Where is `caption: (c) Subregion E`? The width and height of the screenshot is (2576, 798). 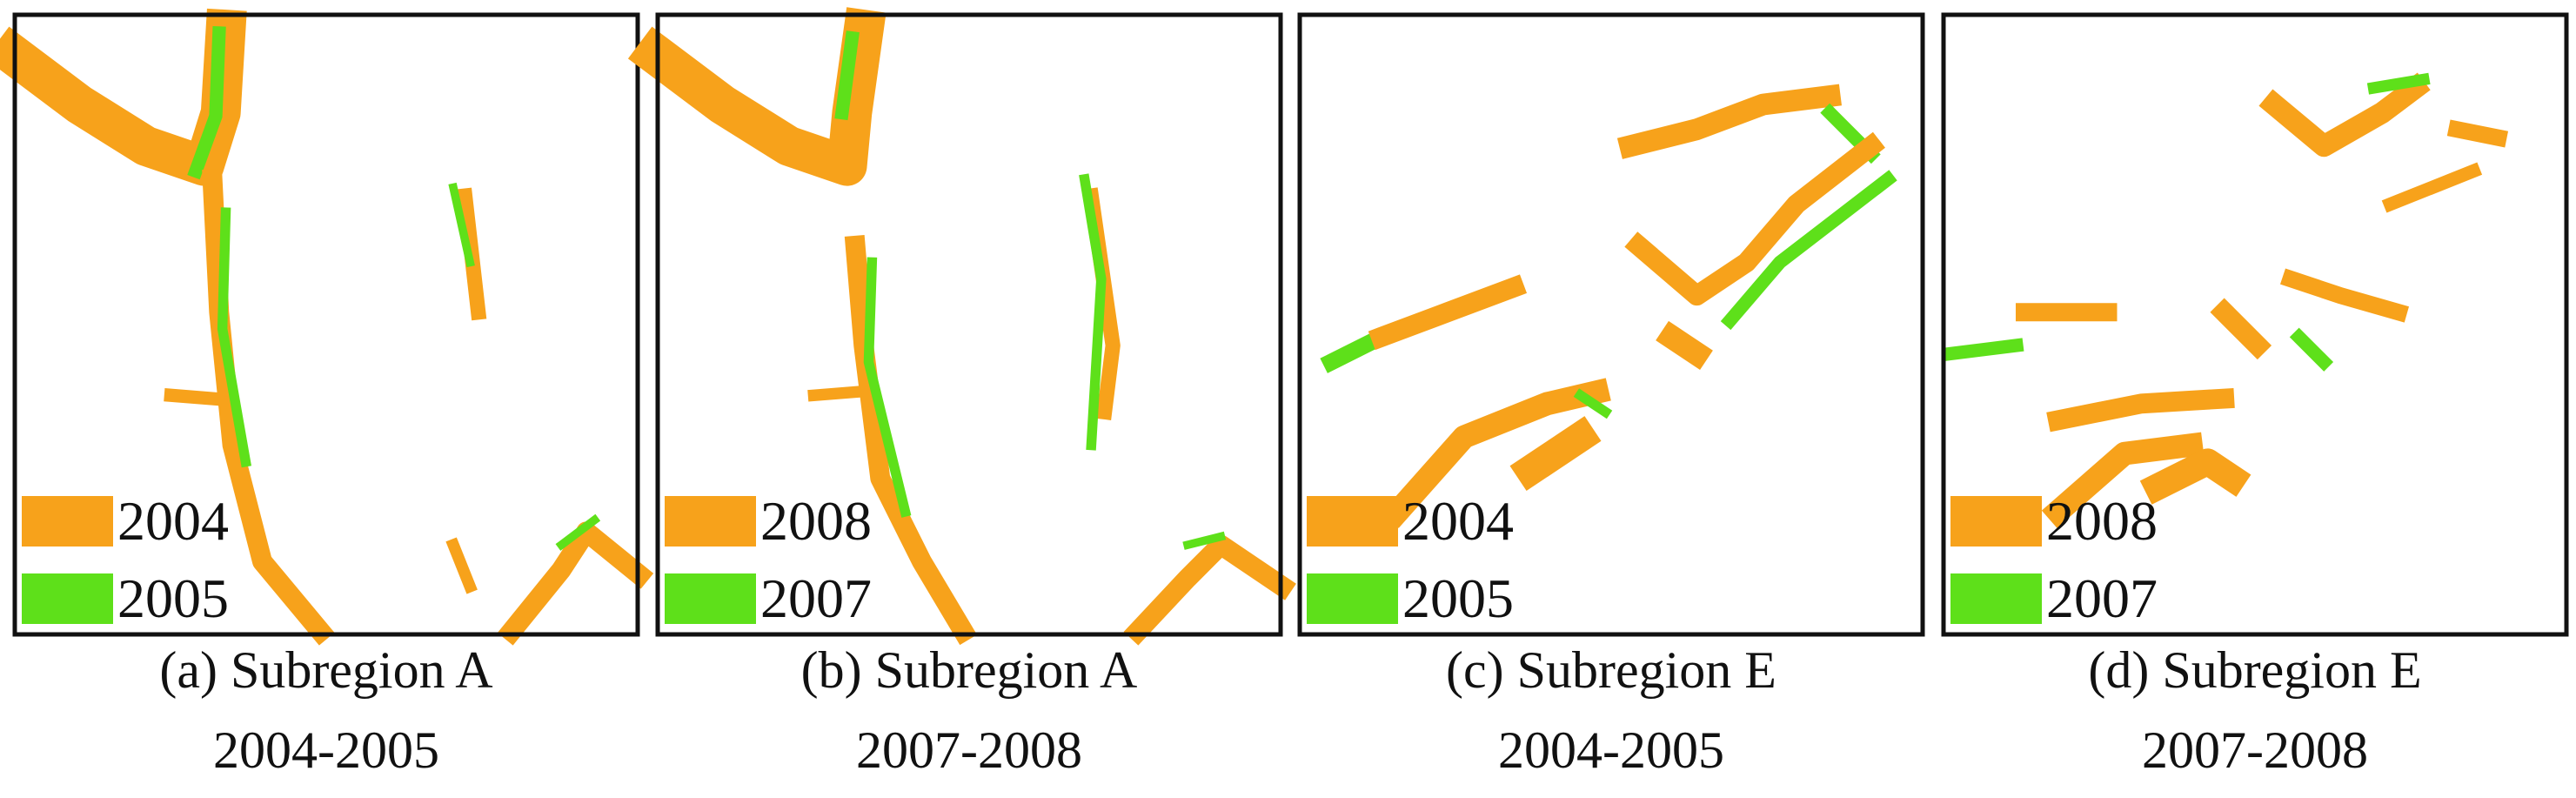 caption: (c) Subregion E is located at coordinates (1611, 670).